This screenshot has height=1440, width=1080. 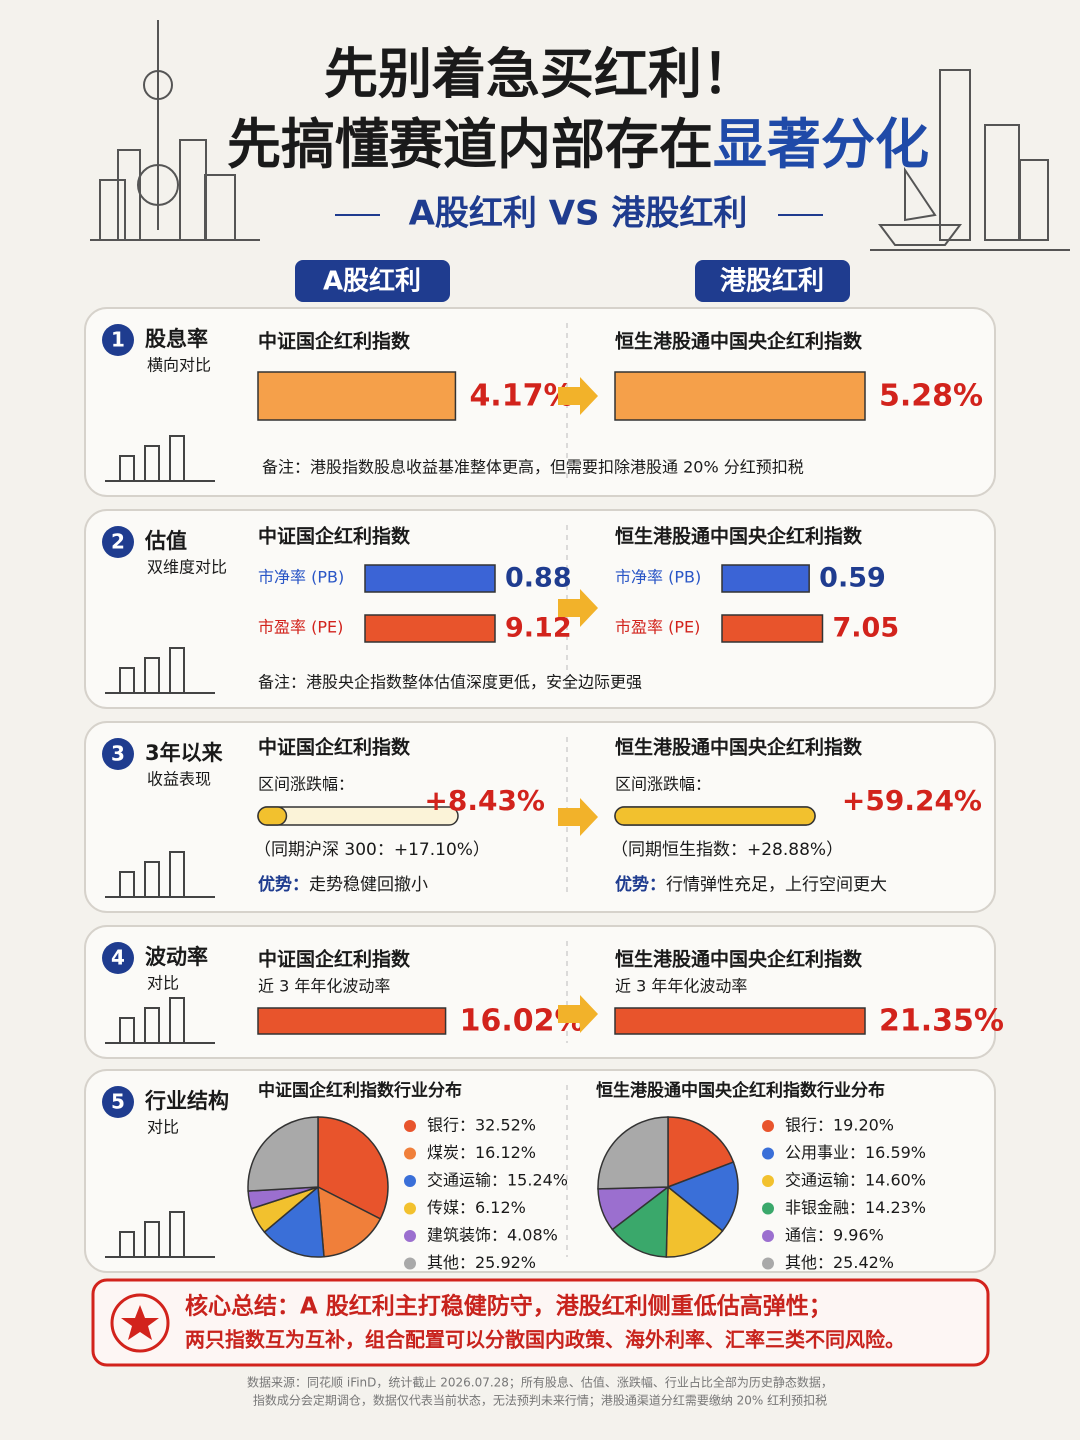 What do you see at coordinates (368, 885) in the screenshot?
I see `advantage-text: 走势稳健回撤小` at bounding box center [368, 885].